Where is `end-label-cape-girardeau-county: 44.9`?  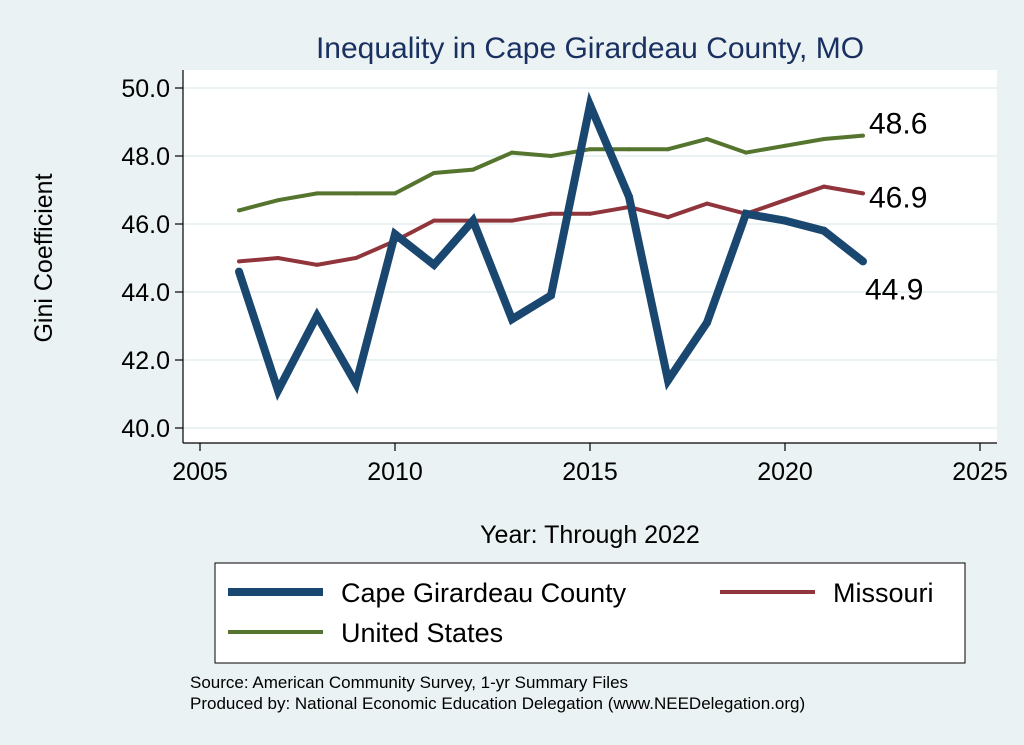 end-label-cape-girardeau-county: 44.9 is located at coordinates (894, 289).